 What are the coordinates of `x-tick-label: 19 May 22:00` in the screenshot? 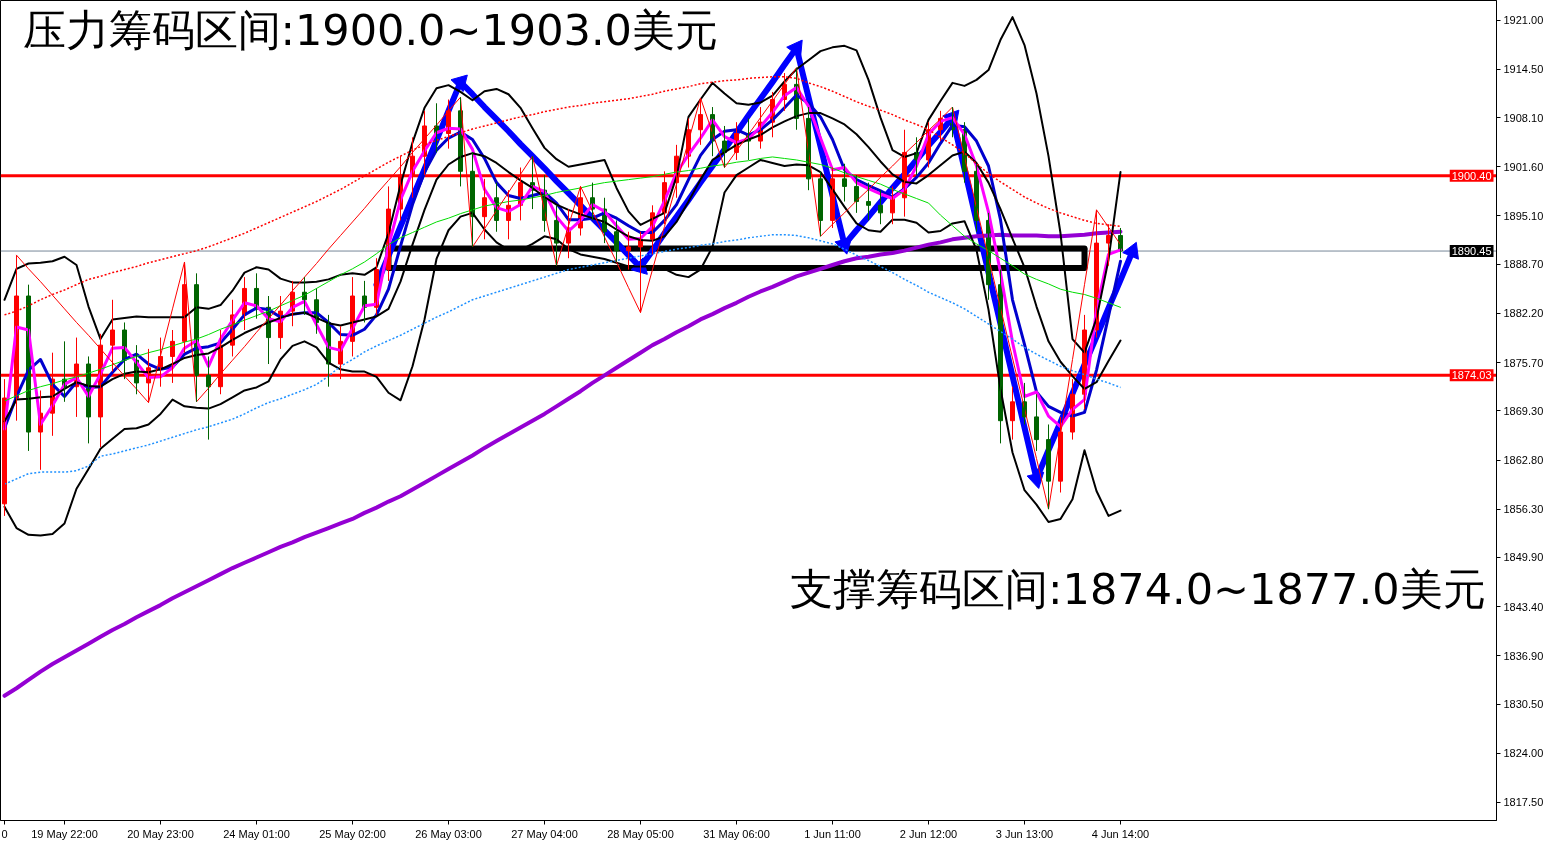 It's located at (64, 833).